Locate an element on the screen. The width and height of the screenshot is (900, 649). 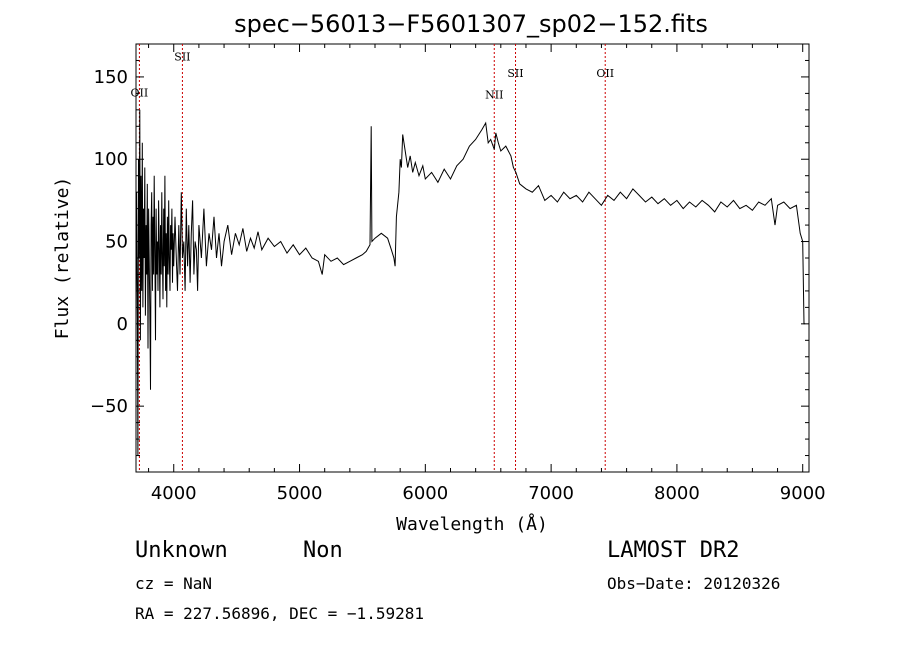
x-tick-label-2: 6000 is located at coordinates (425, 493).